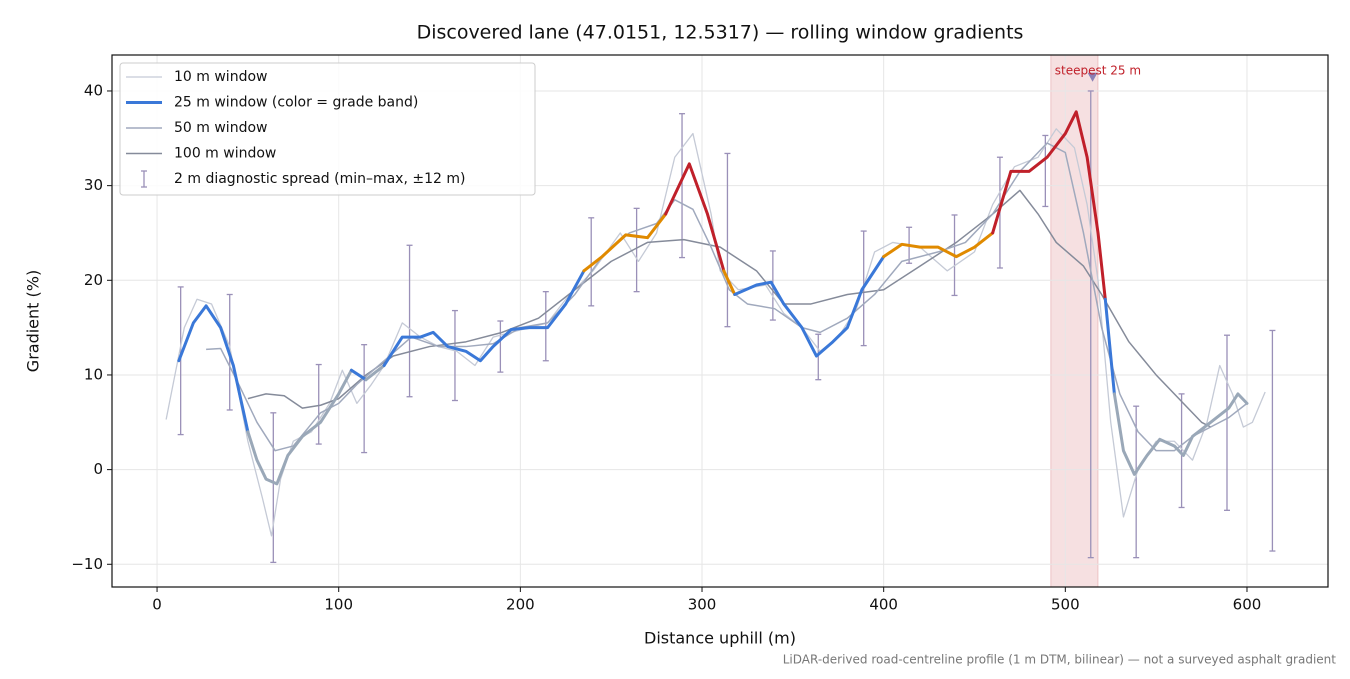  What do you see at coordinates (93, 280) in the screenshot?
I see `y-tick-label: 20` at bounding box center [93, 280].